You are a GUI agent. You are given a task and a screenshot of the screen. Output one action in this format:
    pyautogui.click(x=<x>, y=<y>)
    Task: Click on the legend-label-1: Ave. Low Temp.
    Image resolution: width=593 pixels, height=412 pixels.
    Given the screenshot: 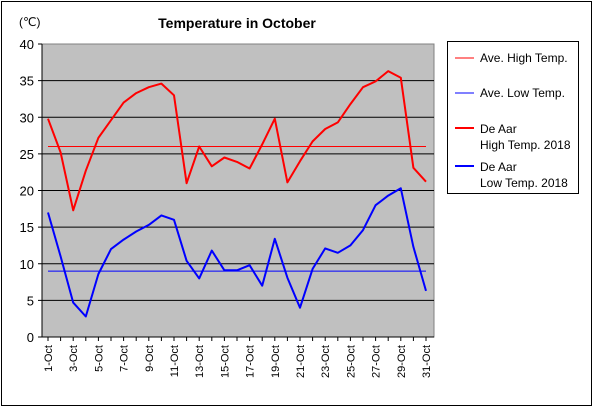 What is the action you would take?
    pyautogui.click(x=522, y=93)
    